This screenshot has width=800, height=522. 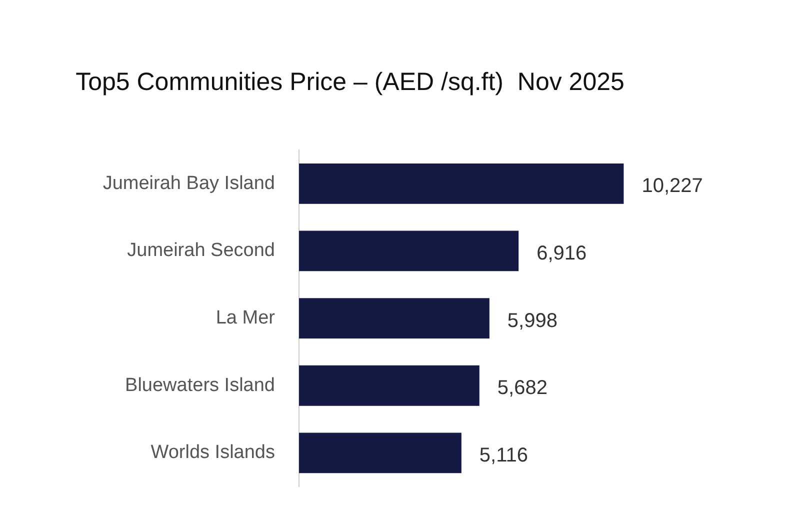 What do you see at coordinates (561, 253) in the screenshot?
I see `data-label: 6,916` at bounding box center [561, 253].